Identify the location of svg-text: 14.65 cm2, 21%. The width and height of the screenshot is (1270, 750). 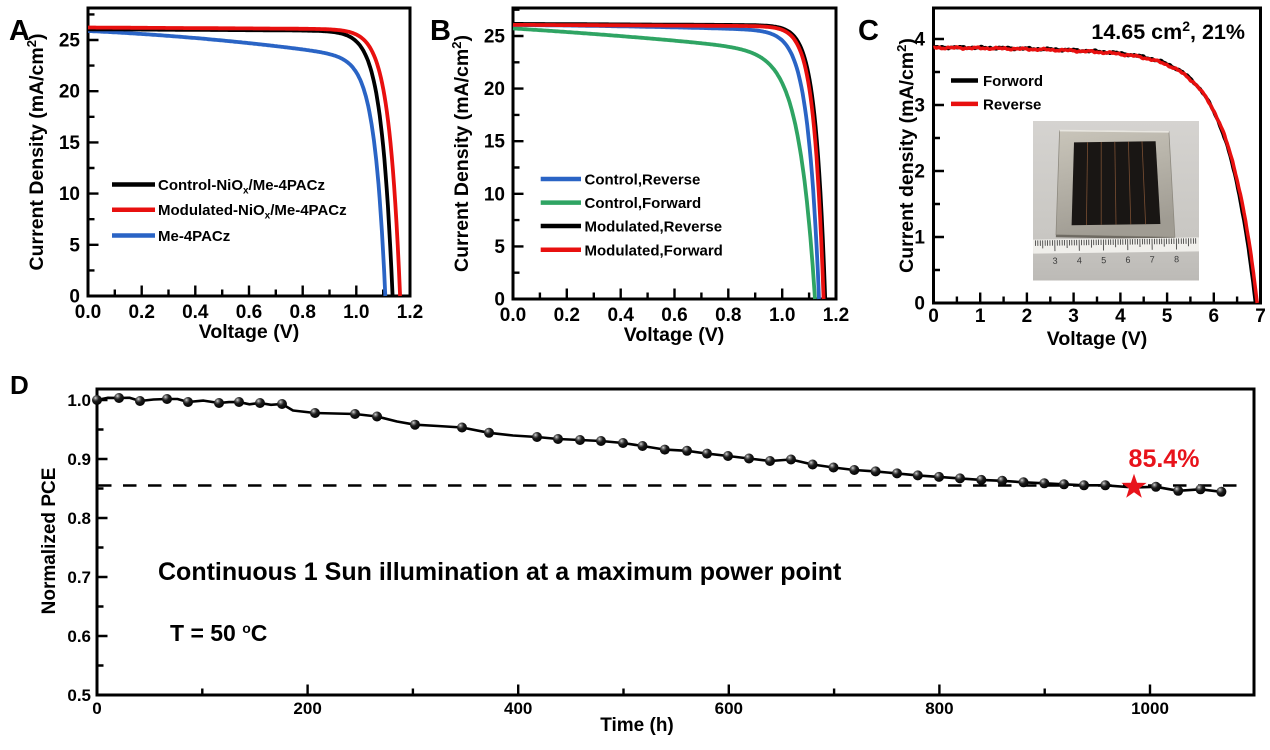
(1168, 31).